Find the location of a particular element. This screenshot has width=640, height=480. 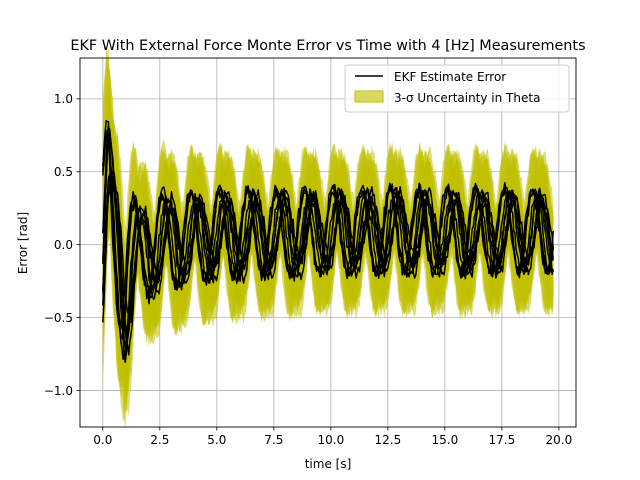

x-axis-ticks: 0.0 2.5 5.0 7.5 10.0 12.5 15.0 17.5 20.0 is located at coordinates (332, 437).